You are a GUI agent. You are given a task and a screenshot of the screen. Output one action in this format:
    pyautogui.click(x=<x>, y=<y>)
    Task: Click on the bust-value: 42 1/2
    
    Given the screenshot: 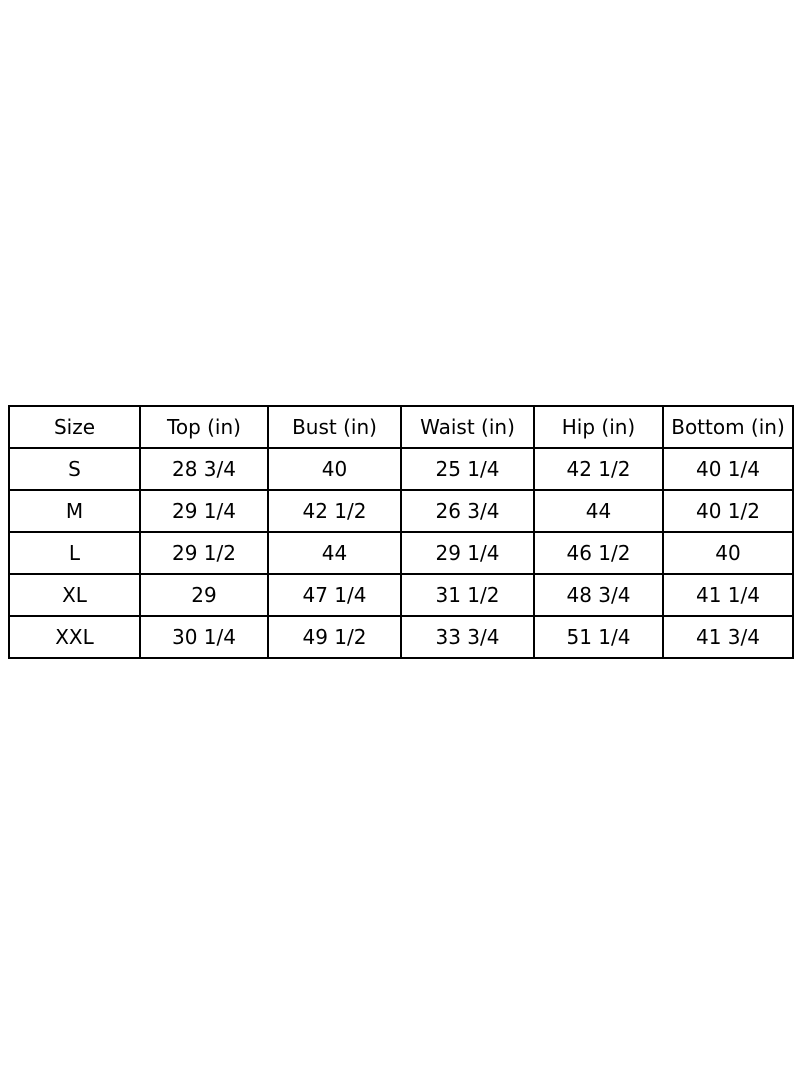 What is the action you would take?
    pyautogui.click(x=334, y=511)
    